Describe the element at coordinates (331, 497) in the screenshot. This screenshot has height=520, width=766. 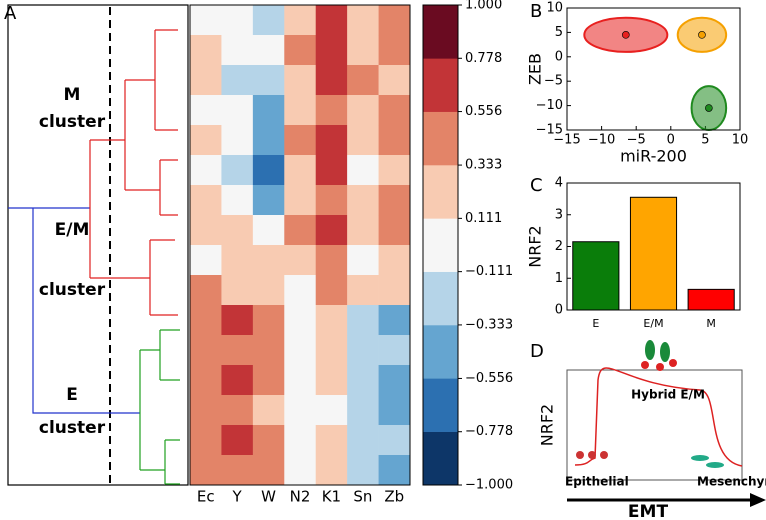
I see `x-tick-label: K1` at that location.